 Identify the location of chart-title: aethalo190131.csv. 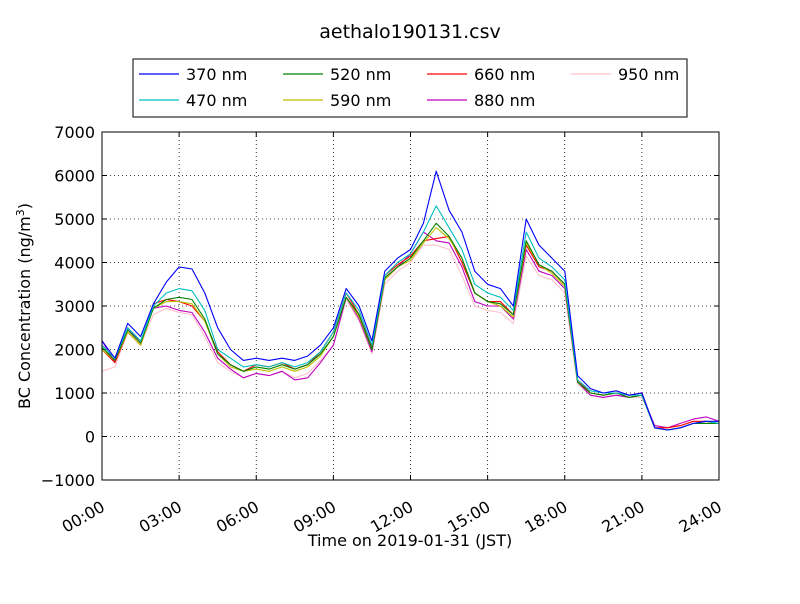
(410, 32).